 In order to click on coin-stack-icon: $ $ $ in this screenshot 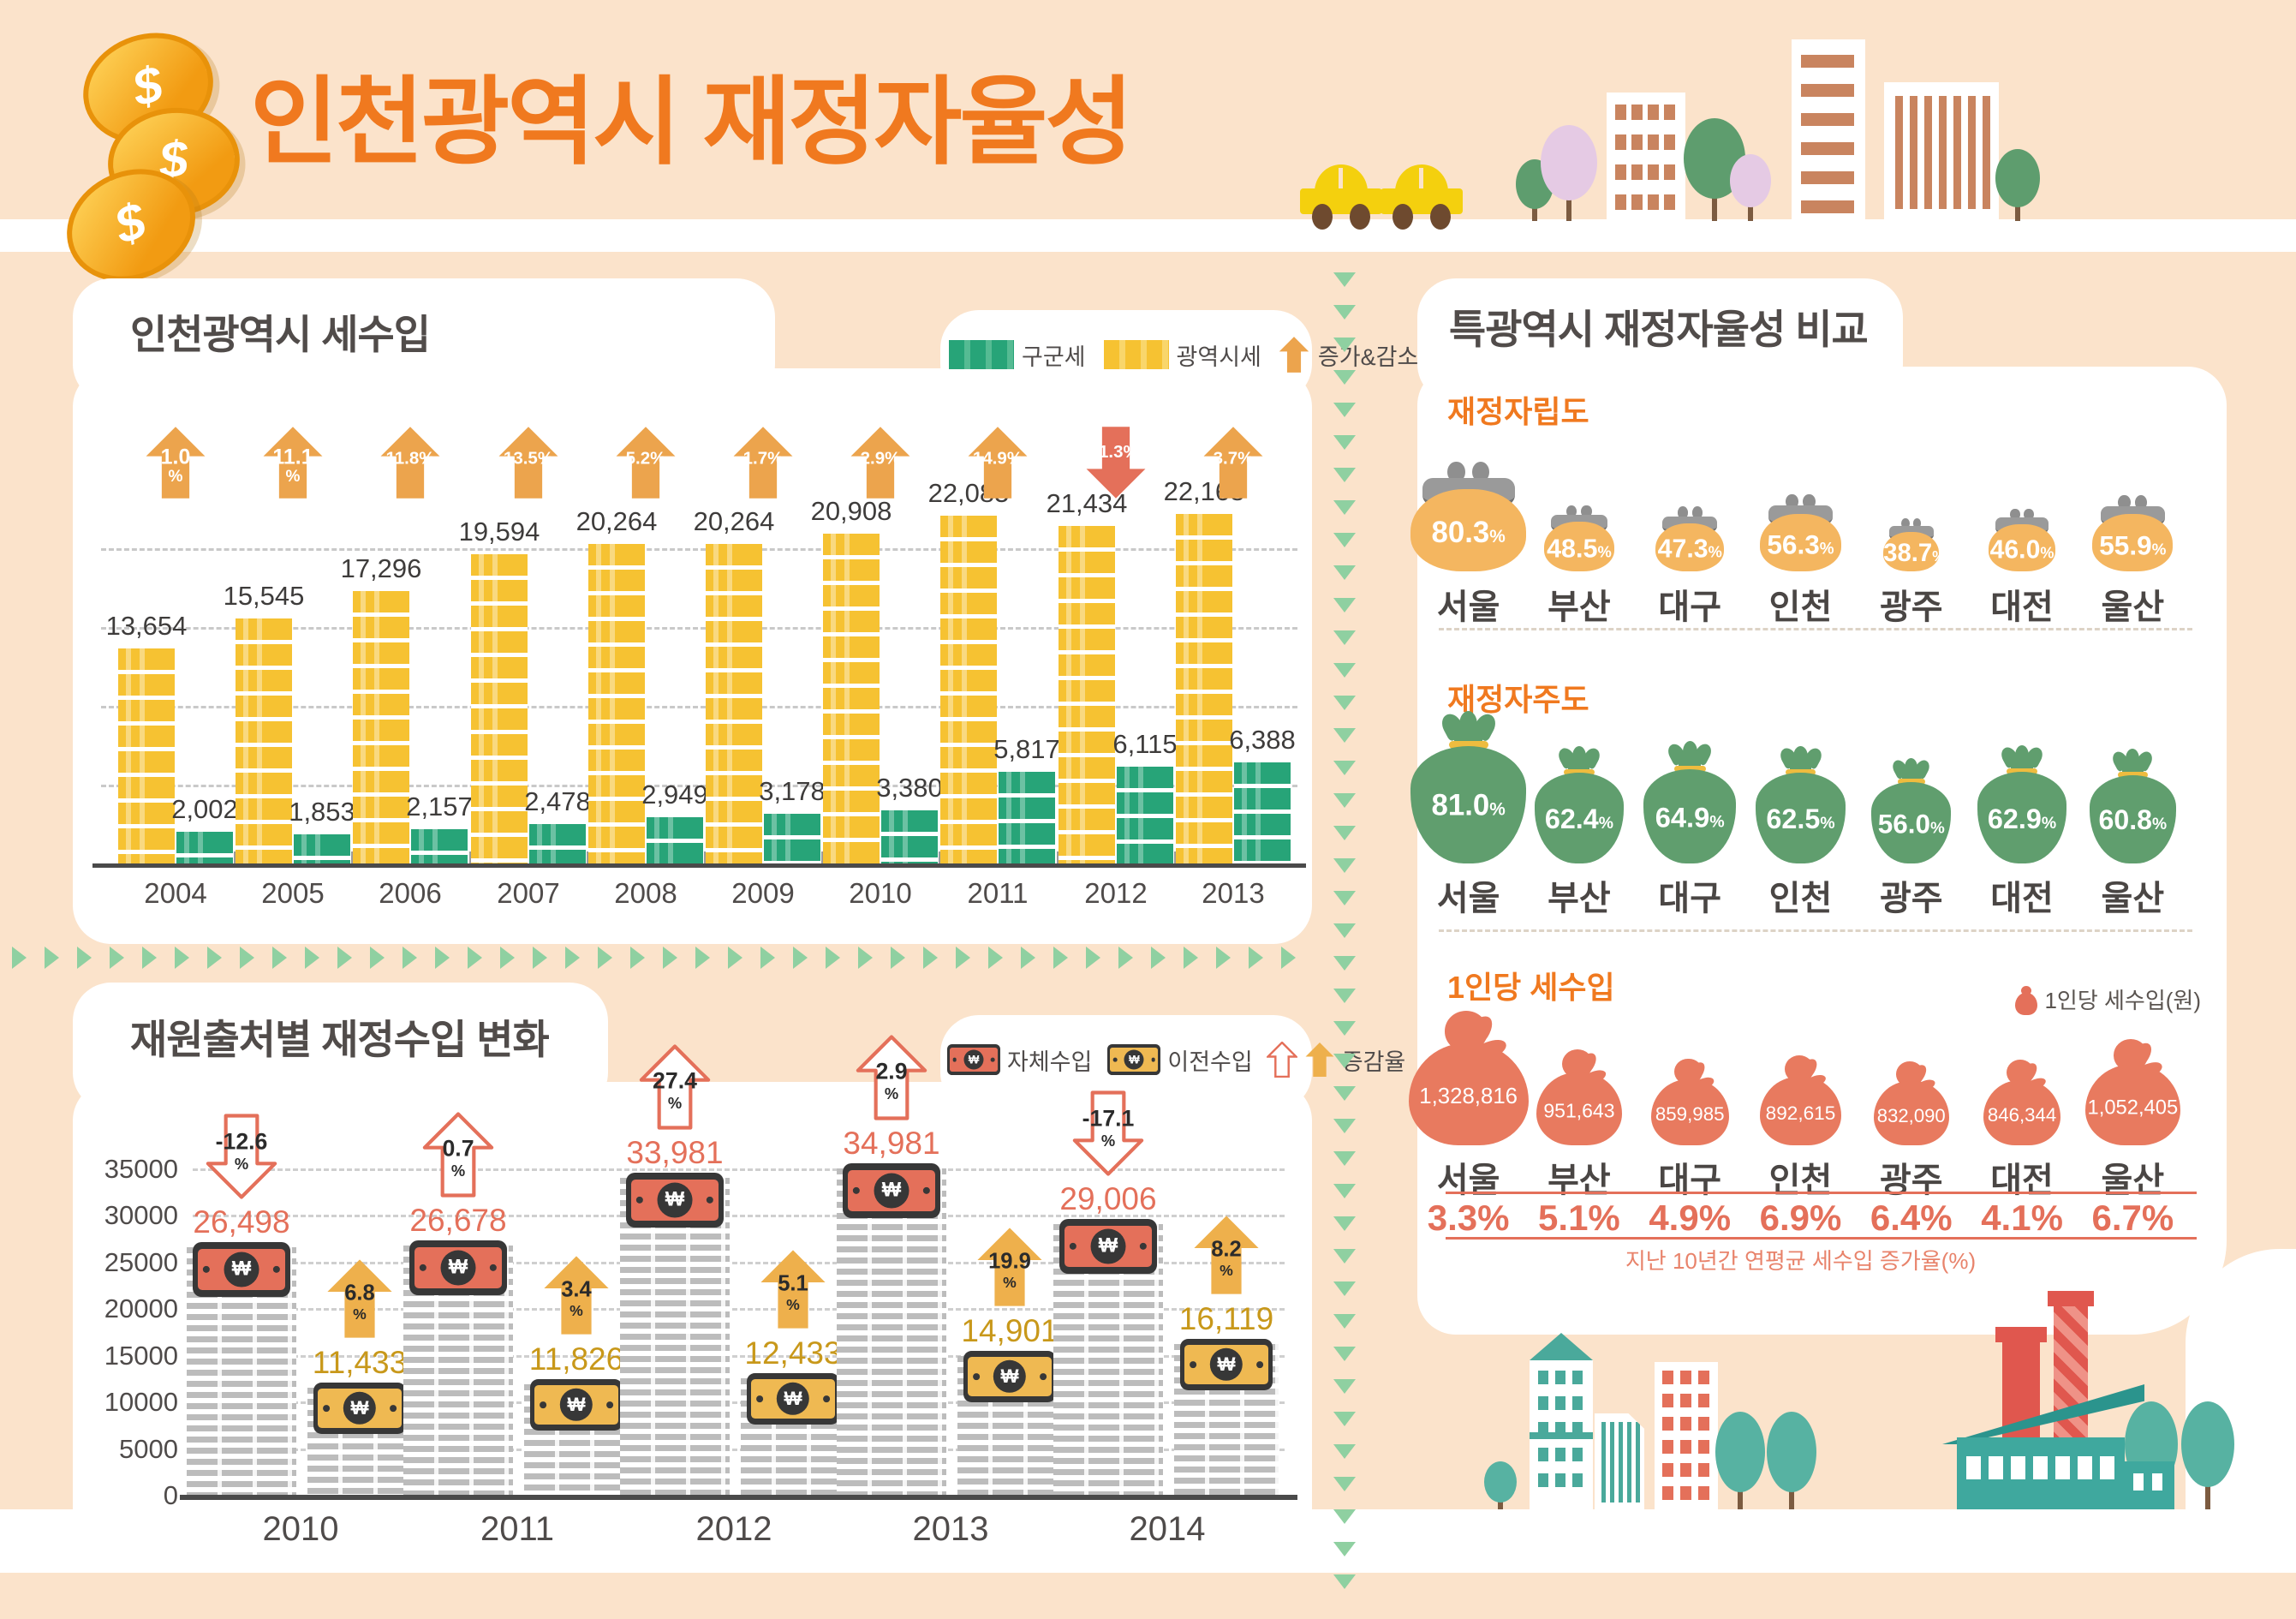, I will do `click(128, 151)`.